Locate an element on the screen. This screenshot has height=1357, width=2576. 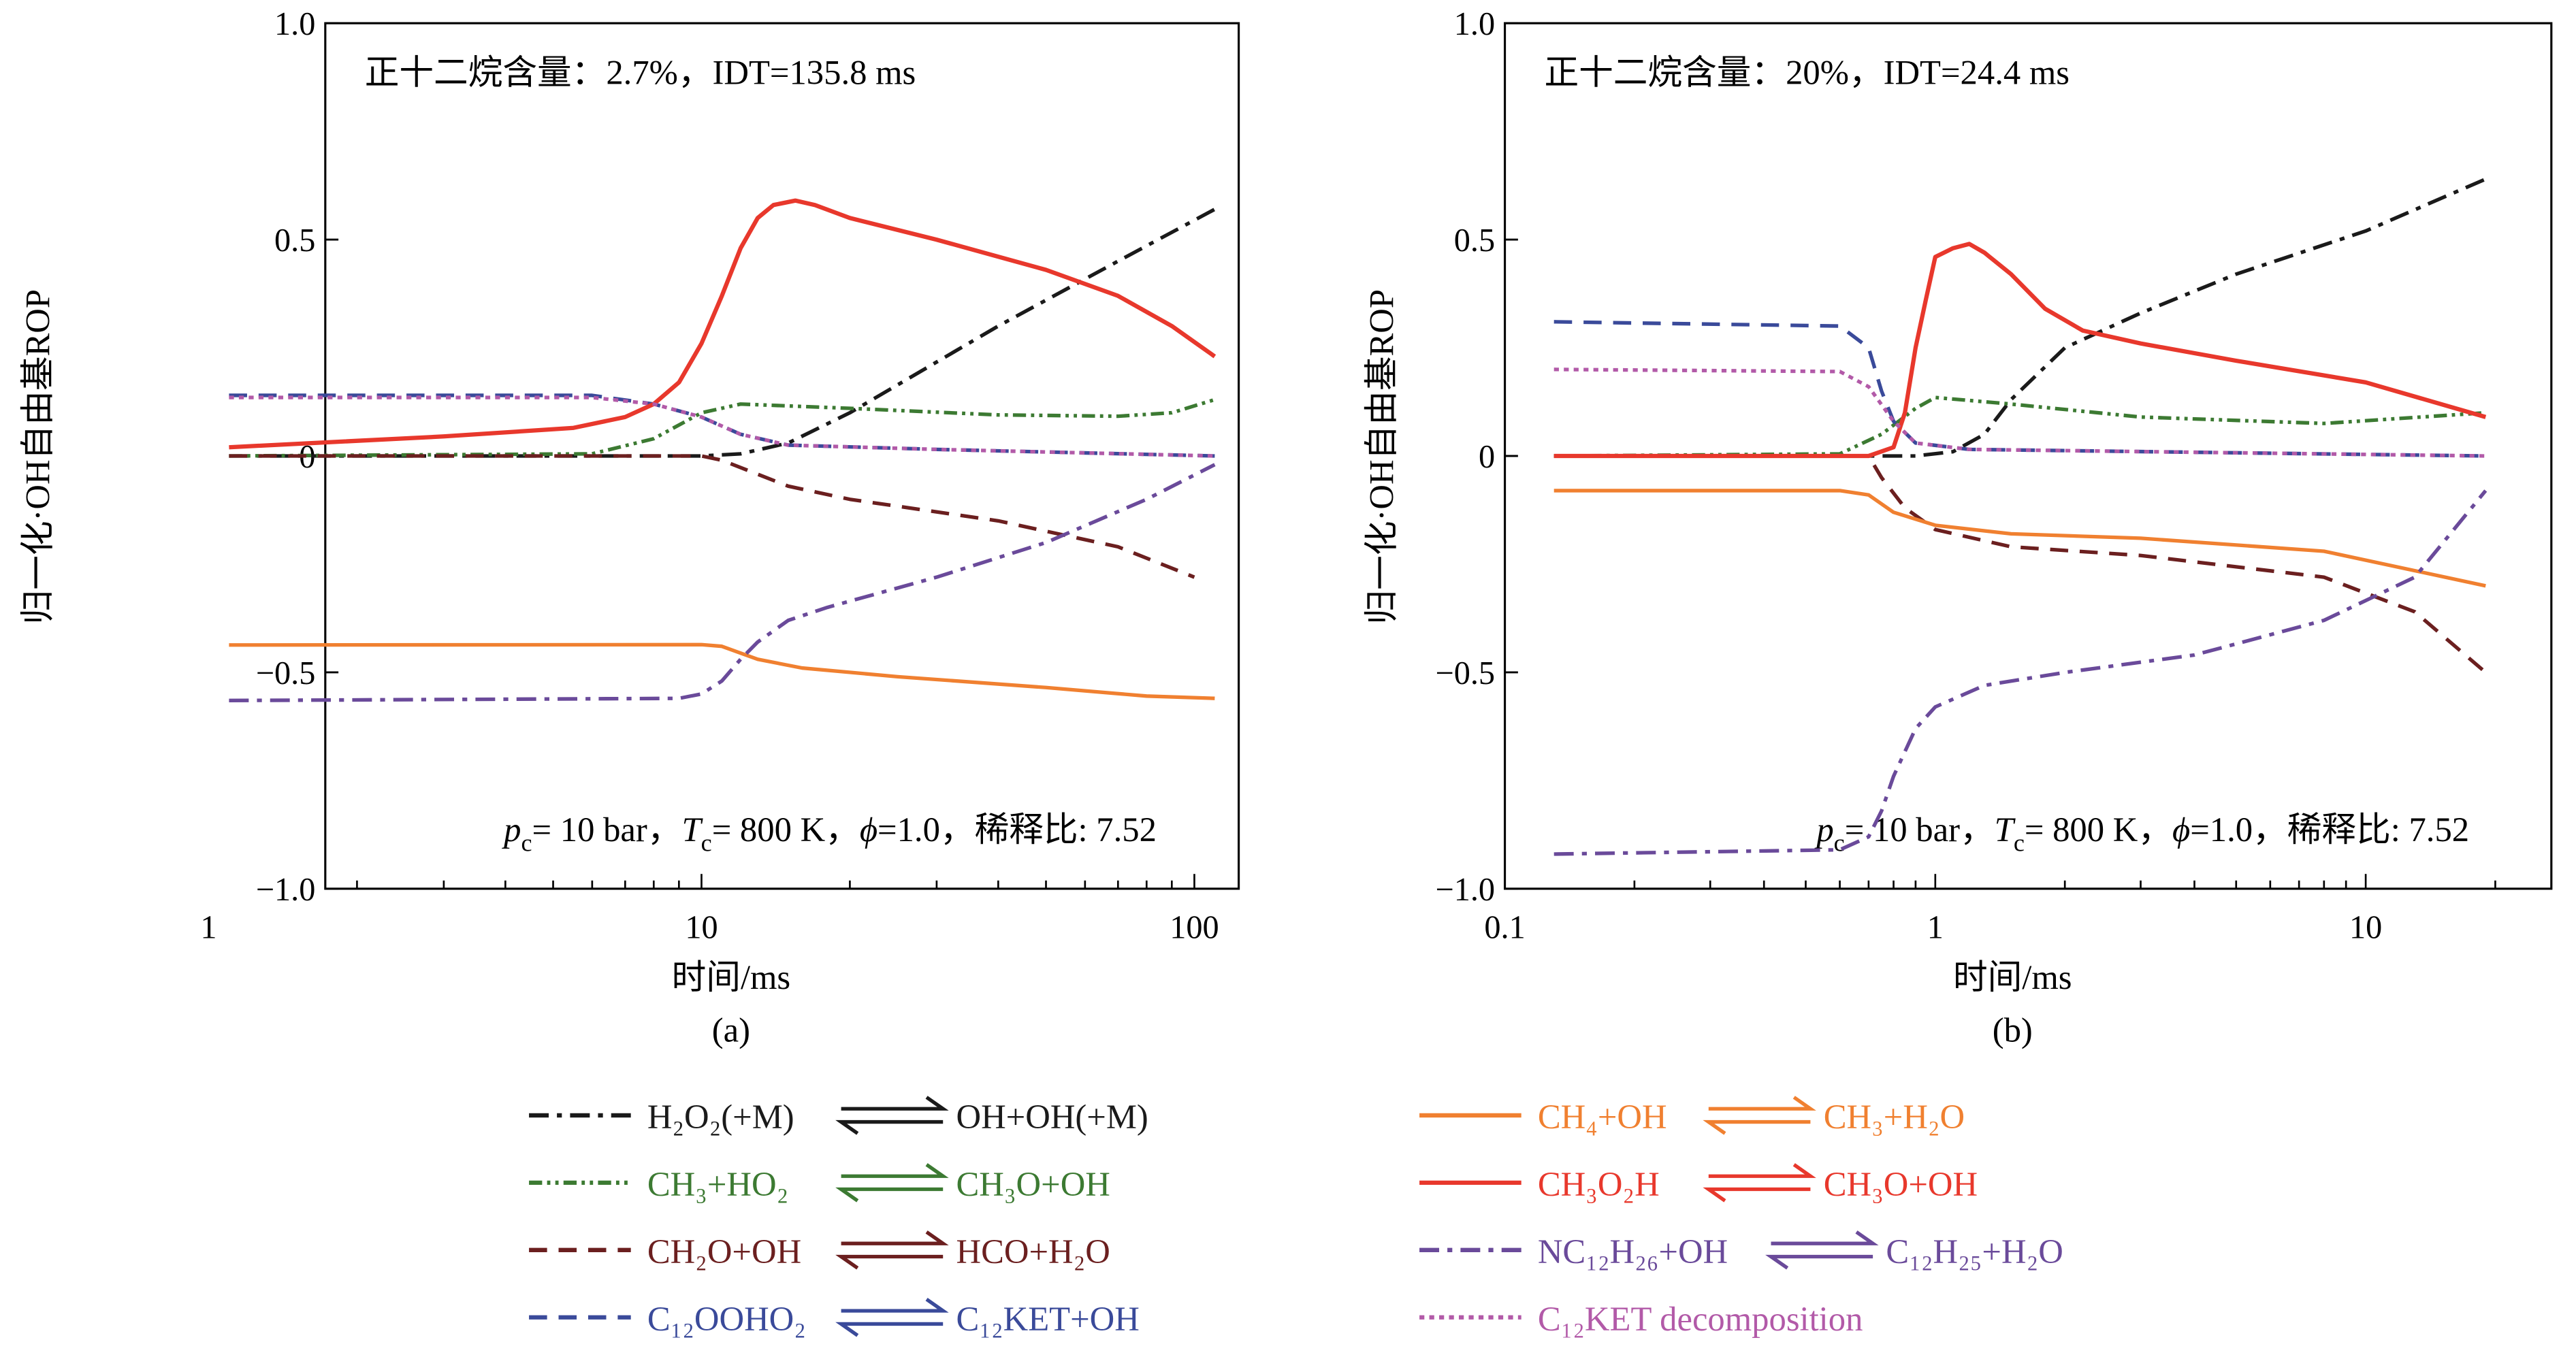
legend-label-left: CH₂O+OH is located at coordinates (724, 1251).